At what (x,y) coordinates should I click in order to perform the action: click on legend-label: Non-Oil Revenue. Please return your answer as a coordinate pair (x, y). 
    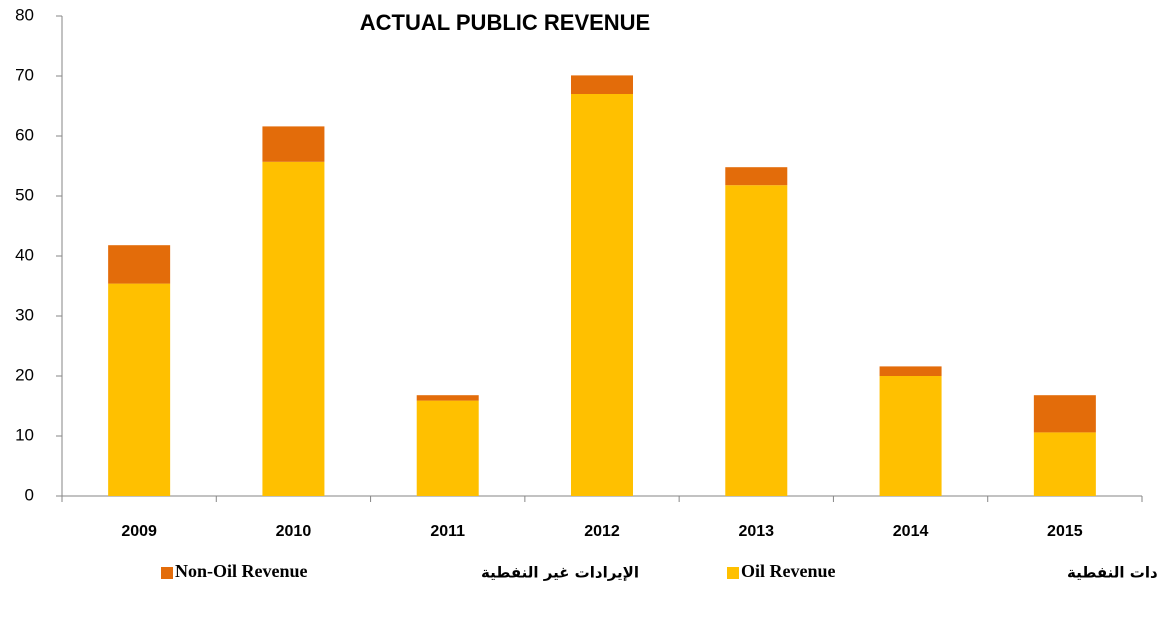
    Looking at the image, I should click on (241, 571).